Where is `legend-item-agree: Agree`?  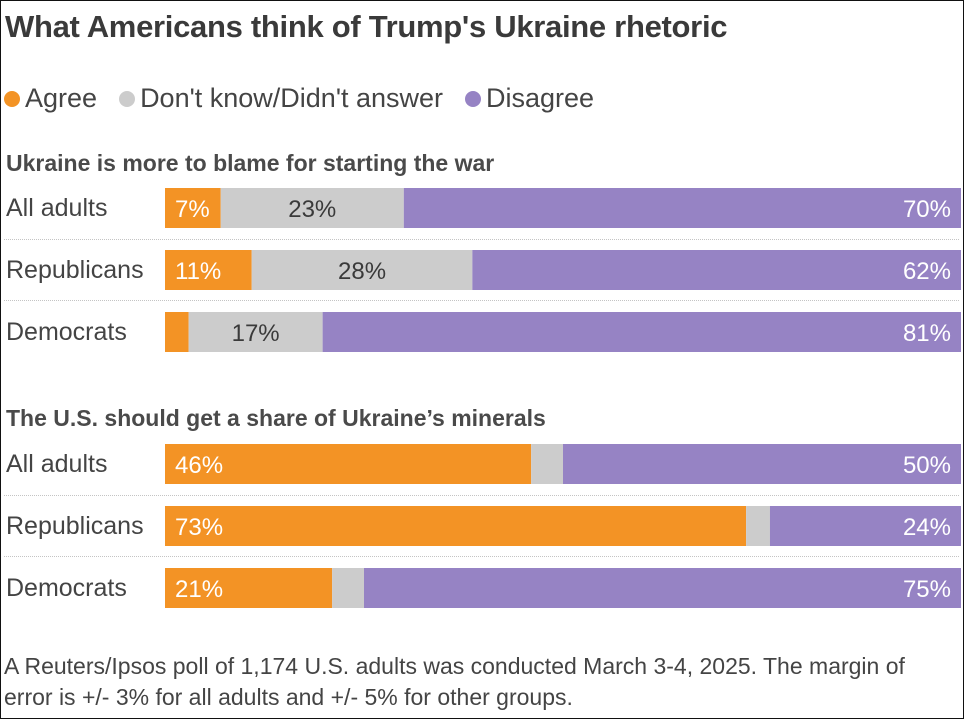
legend-item-agree: Agree is located at coordinates (50, 98).